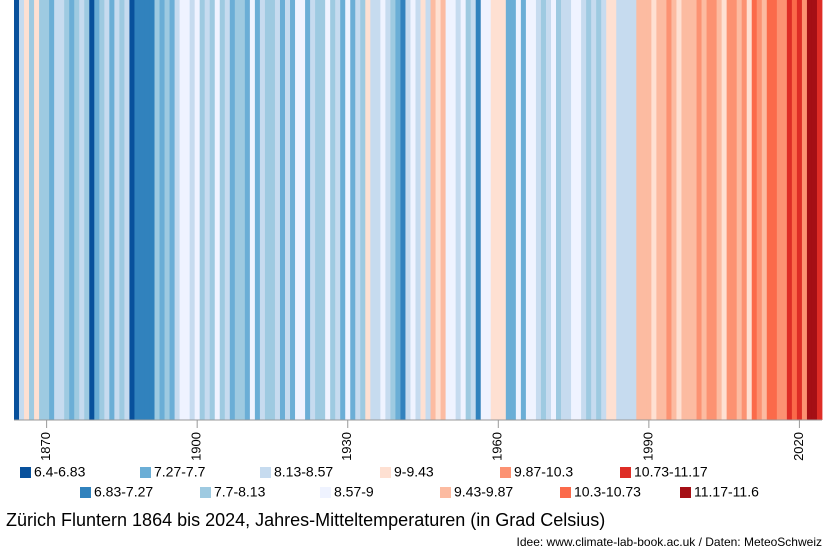 The image size is (832, 550). Describe the element at coordinates (346, 446) in the screenshot. I see `x-tick-label: 1930` at that location.